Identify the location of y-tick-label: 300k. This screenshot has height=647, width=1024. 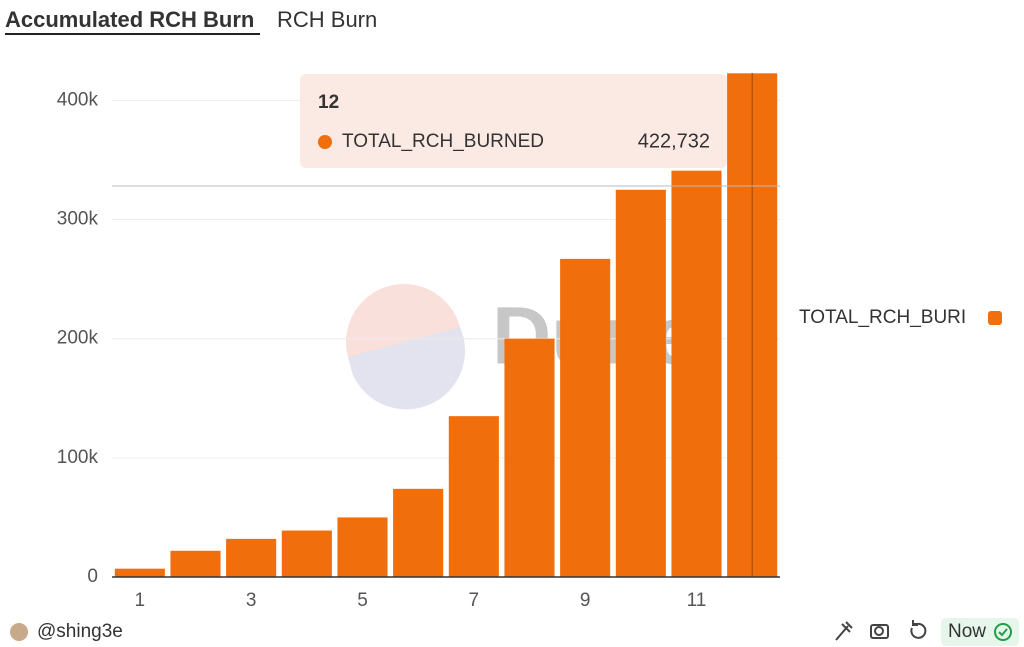
(78, 219).